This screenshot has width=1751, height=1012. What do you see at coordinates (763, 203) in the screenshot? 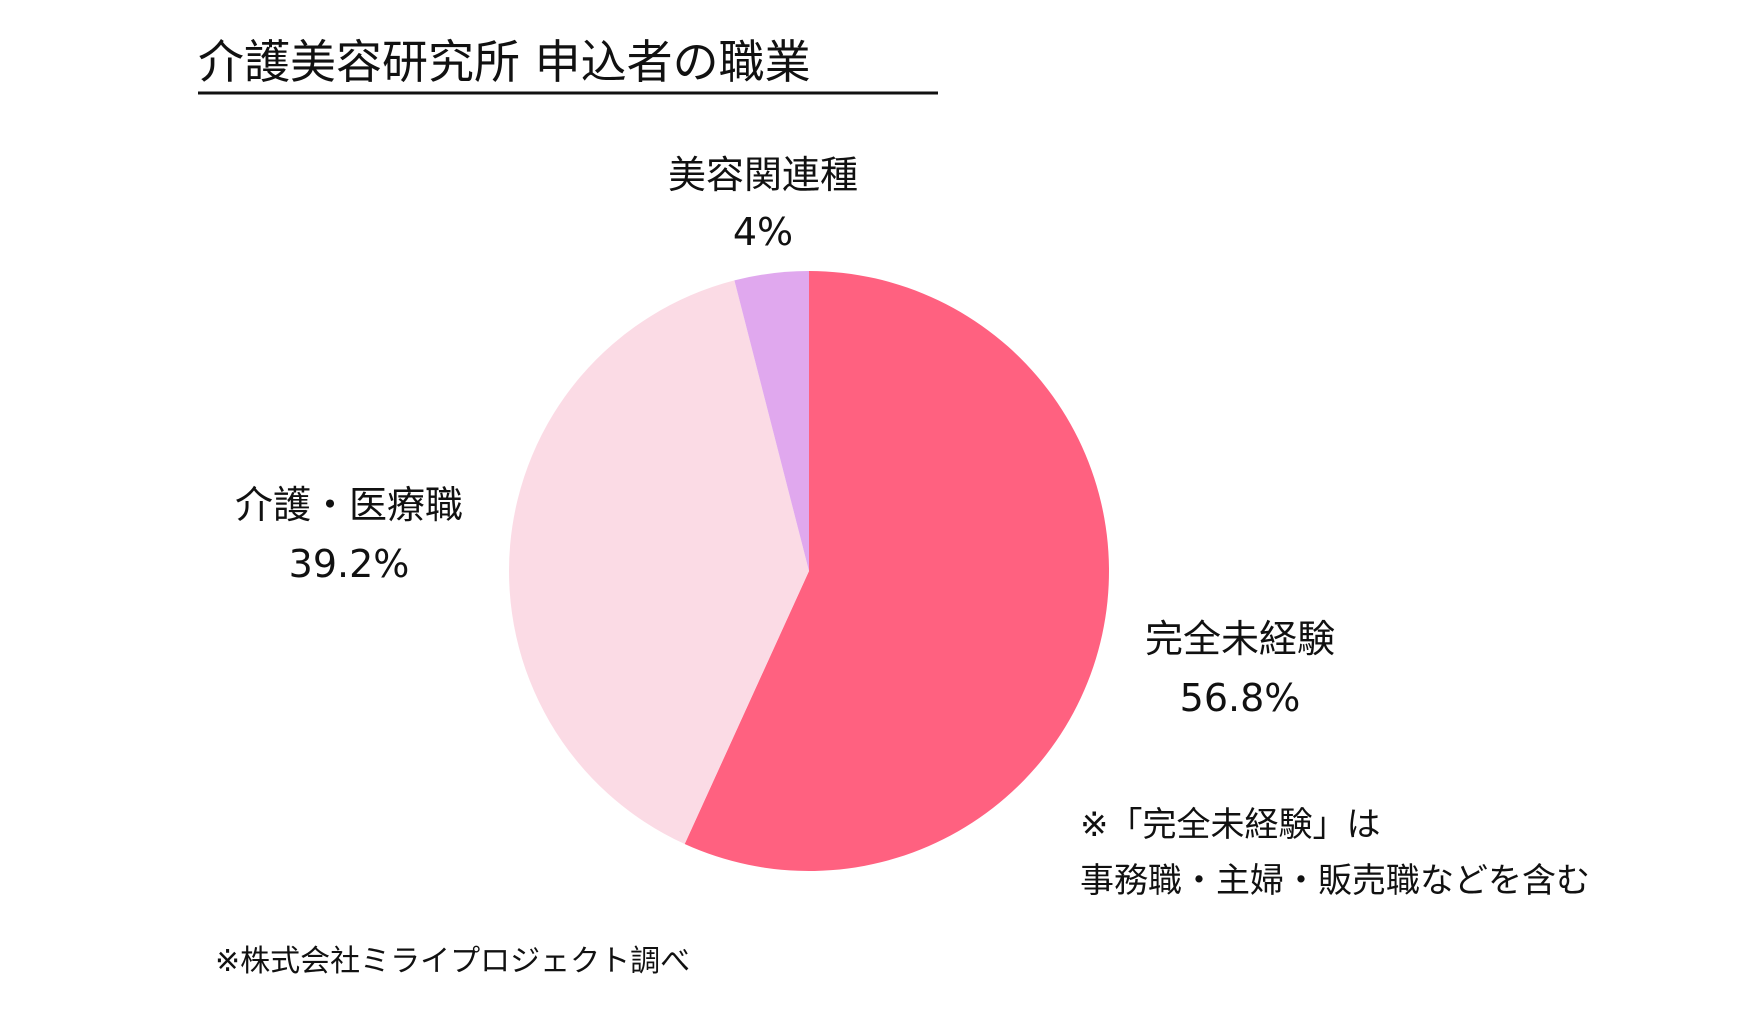
I see `slice-label-biyou-kanren: 美容関連種 4%` at bounding box center [763, 203].